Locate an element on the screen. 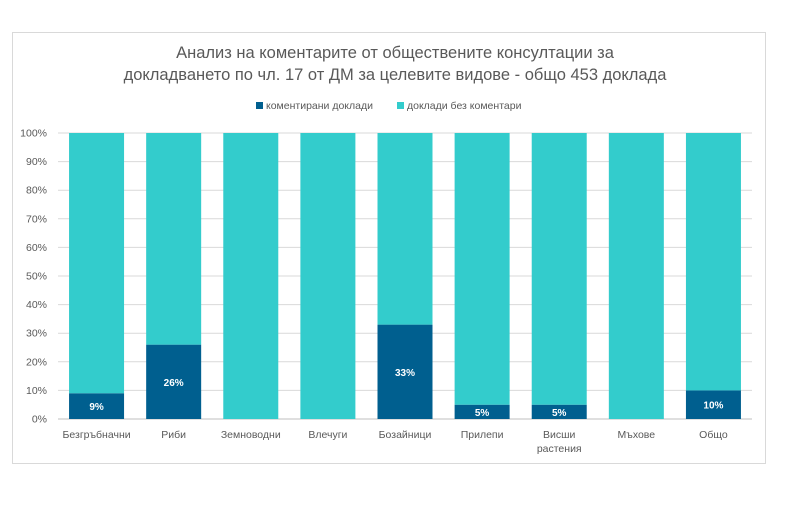 The height and width of the screenshot is (508, 790). data-label: 9% is located at coordinates (96, 407).